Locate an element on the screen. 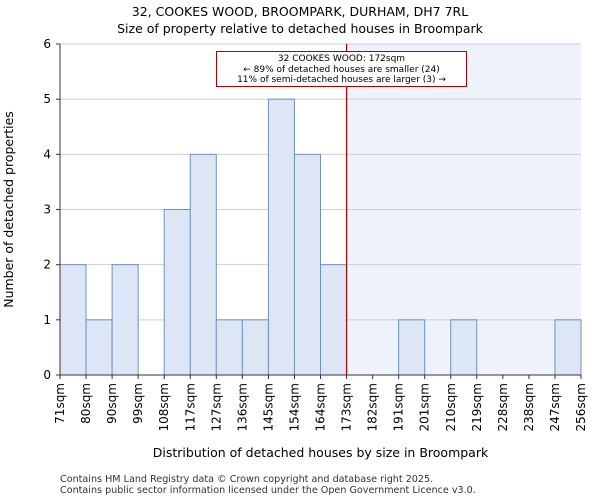  x-tick-label-228sqm: 228sqm is located at coordinates (503, 407).